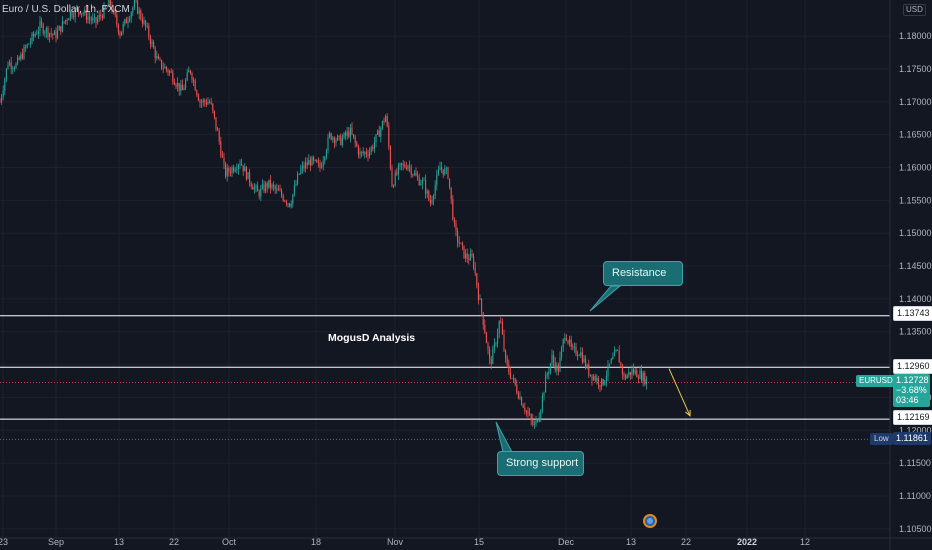 This screenshot has height=550, width=932. Describe the element at coordinates (479, 542) in the screenshot. I see `x-tick-label: 15` at that location.